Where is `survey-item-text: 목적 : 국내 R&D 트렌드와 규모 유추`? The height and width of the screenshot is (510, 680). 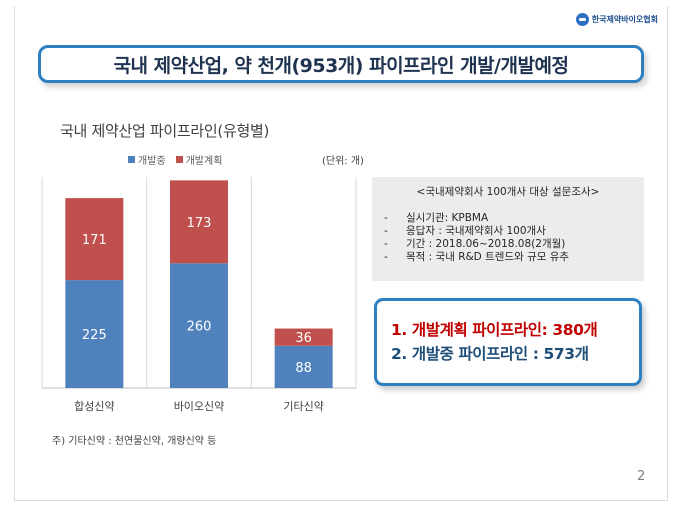
survey-item-text: 목적 : 국내 R&D 트렌드와 규모 유추 is located at coordinates (488, 257).